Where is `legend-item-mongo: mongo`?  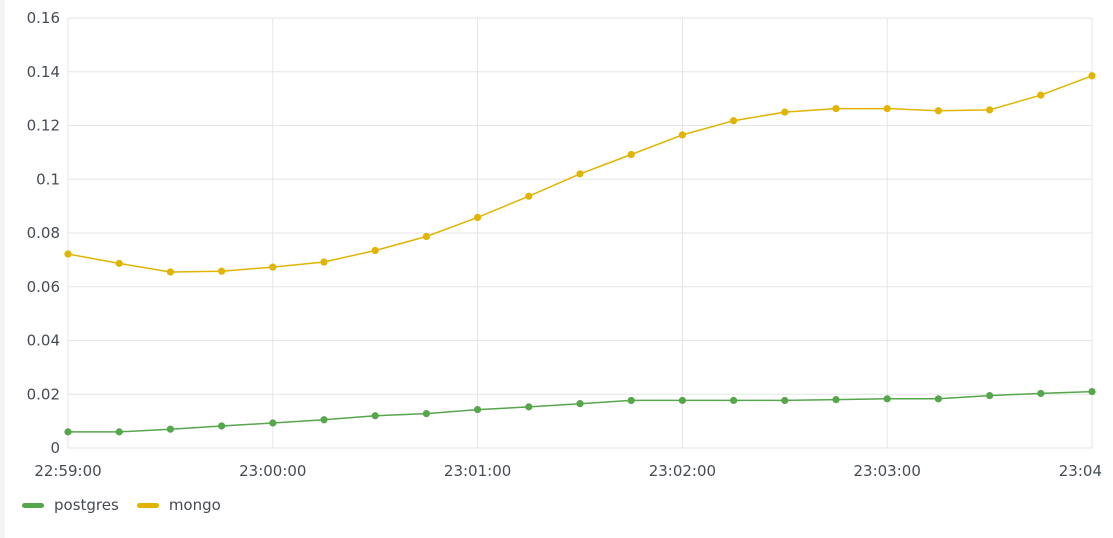
legend-item-mongo: mongo is located at coordinates (178, 505).